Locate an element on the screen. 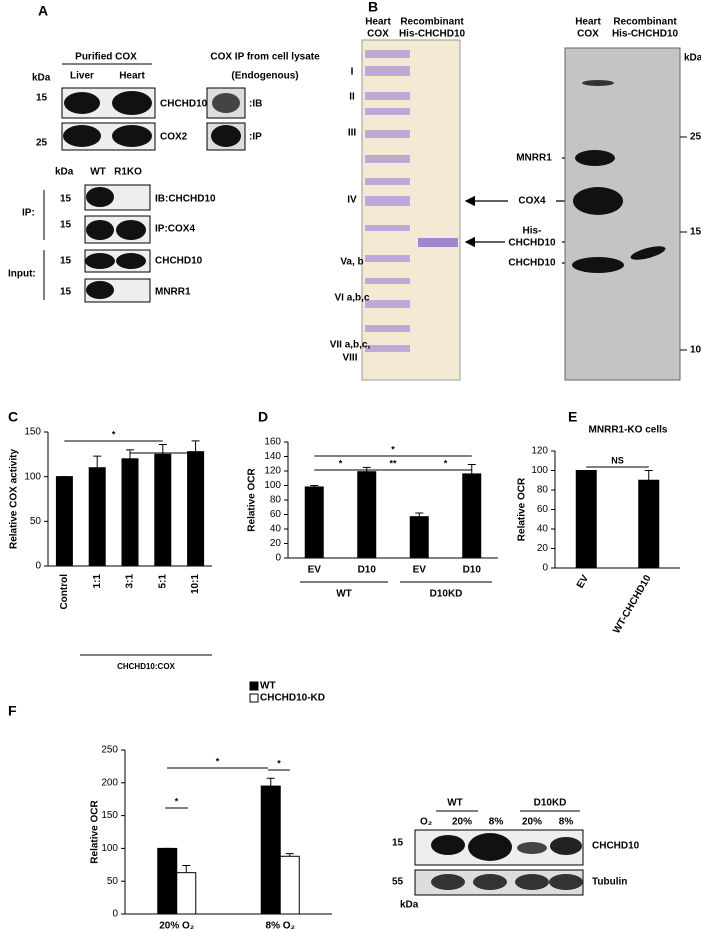 Image resolution: width=701 pixels, height=933 pixels. y-tick-label: 80 is located at coordinates (276, 500).